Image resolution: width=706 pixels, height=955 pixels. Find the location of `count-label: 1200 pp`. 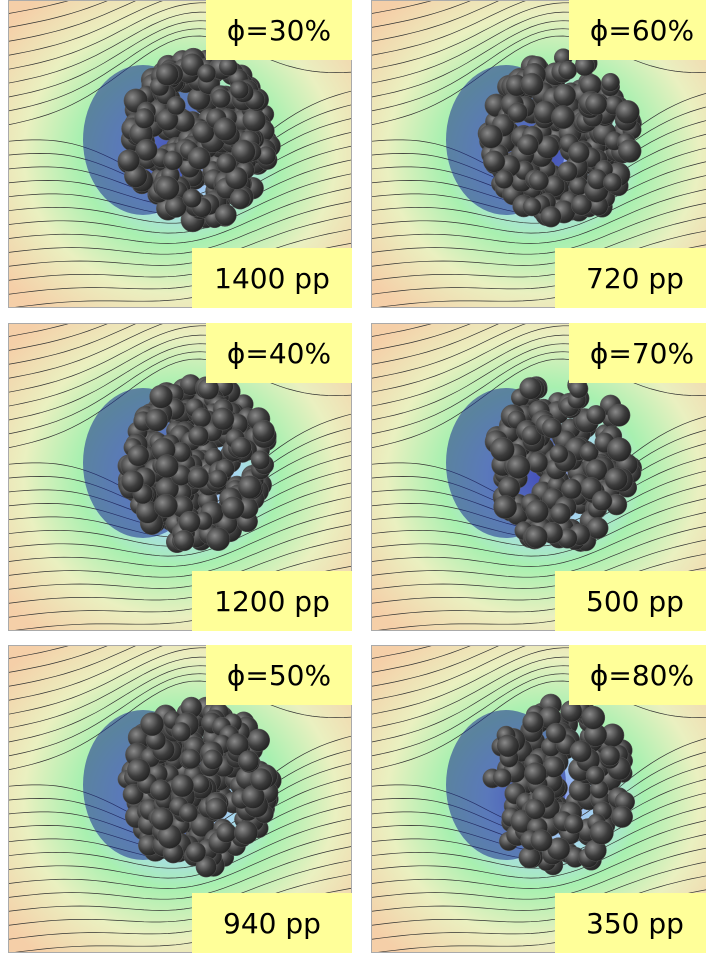

count-label: 1200 pp is located at coordinates (272, 601).